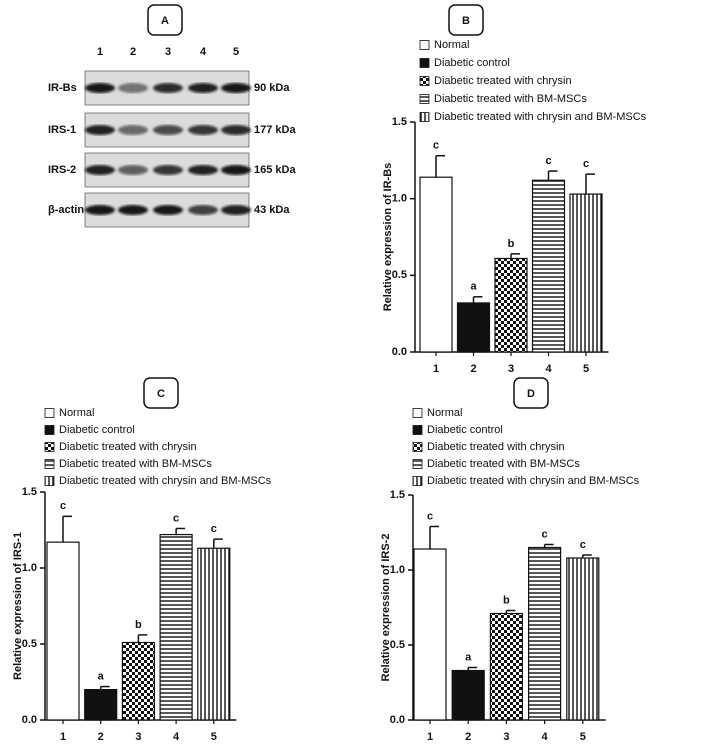 The image size is (721, 749). What do you see at coordinates (66, 210) in the screenshot?
I see `row-label: β-actin` at bounding box center [66, 210].